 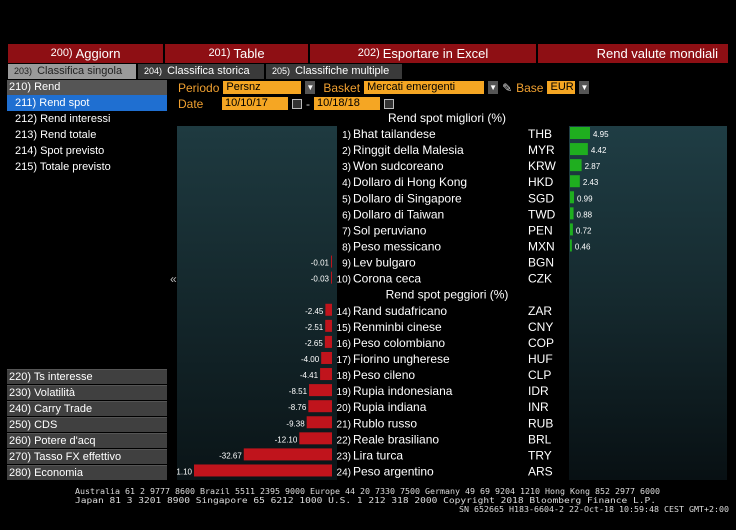 What do you see at coordinates (281, 71) in the screenshot?
I see `tab-number: 205)` at bounding box center [281, 71].